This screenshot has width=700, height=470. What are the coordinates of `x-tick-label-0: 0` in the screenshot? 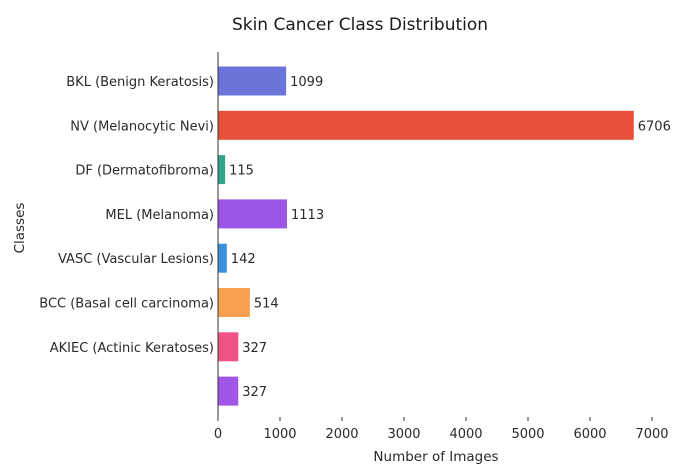 It's located at (218, 434).